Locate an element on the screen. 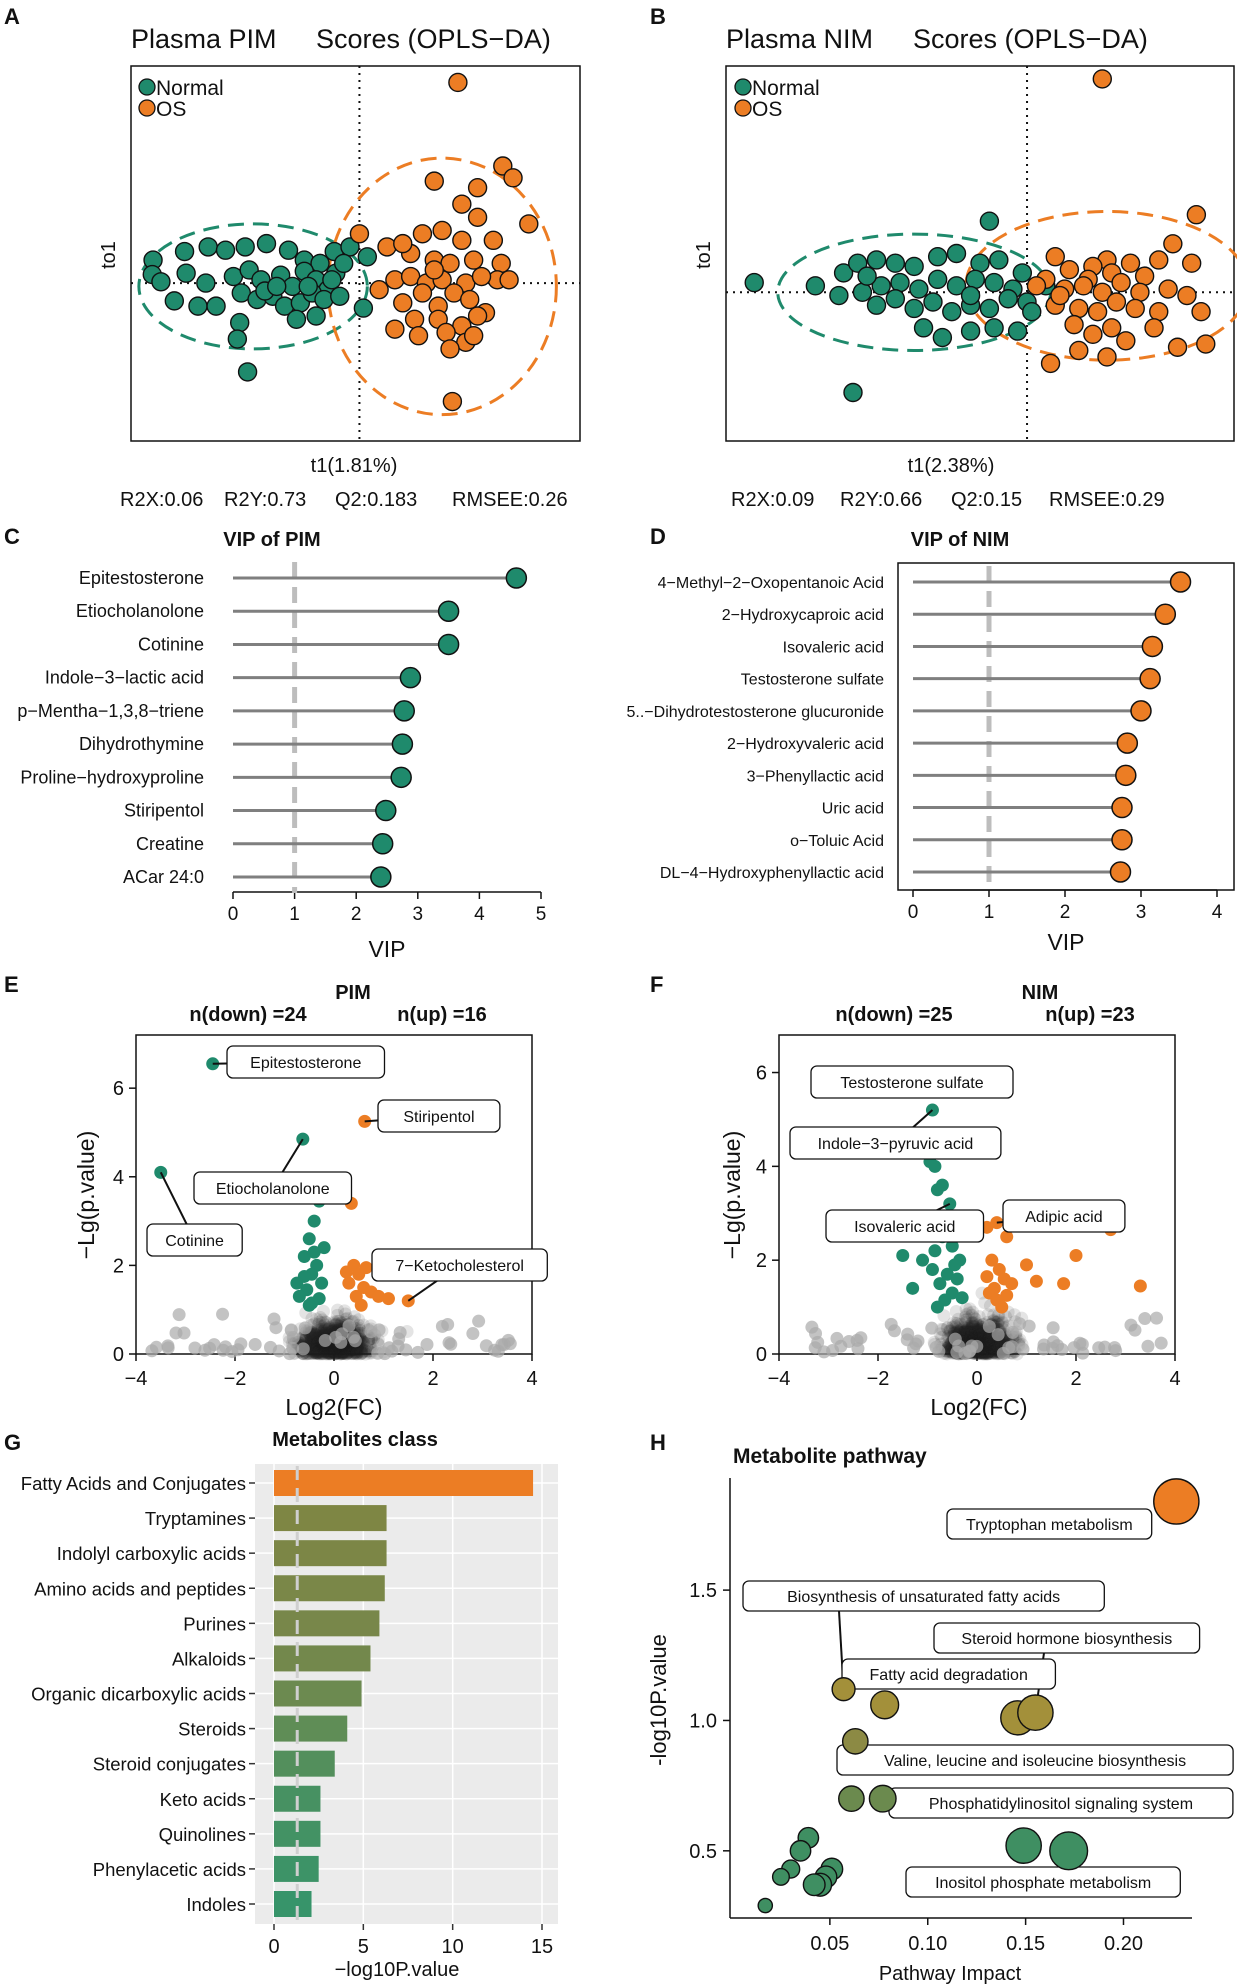  x-axis-label: Log2(FC) is located at coordinates (978, 1407).